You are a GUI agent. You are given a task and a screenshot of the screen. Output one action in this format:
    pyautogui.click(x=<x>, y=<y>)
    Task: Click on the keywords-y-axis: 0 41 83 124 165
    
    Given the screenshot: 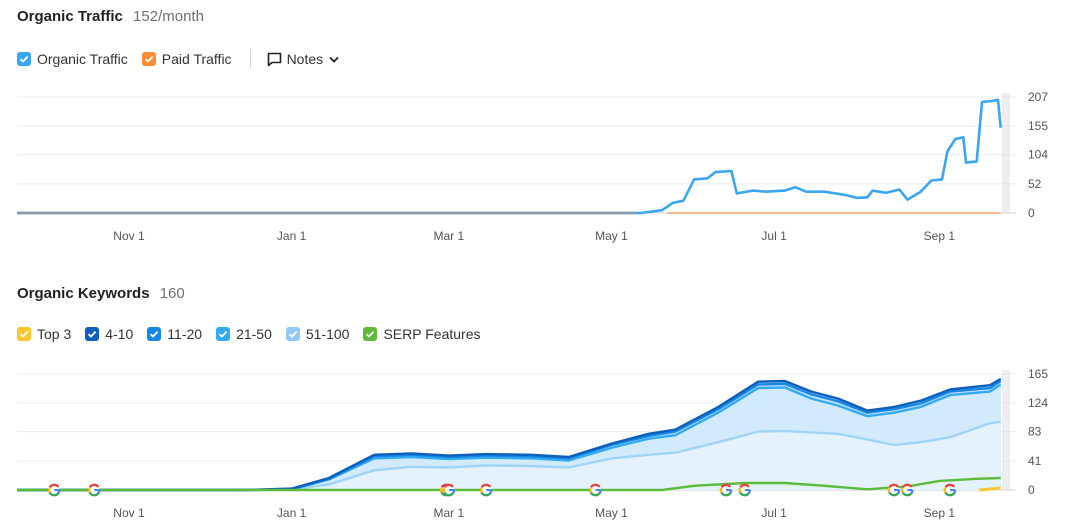 What is the action you would take?
    pyautogui.click(x=1038, y=432)
    